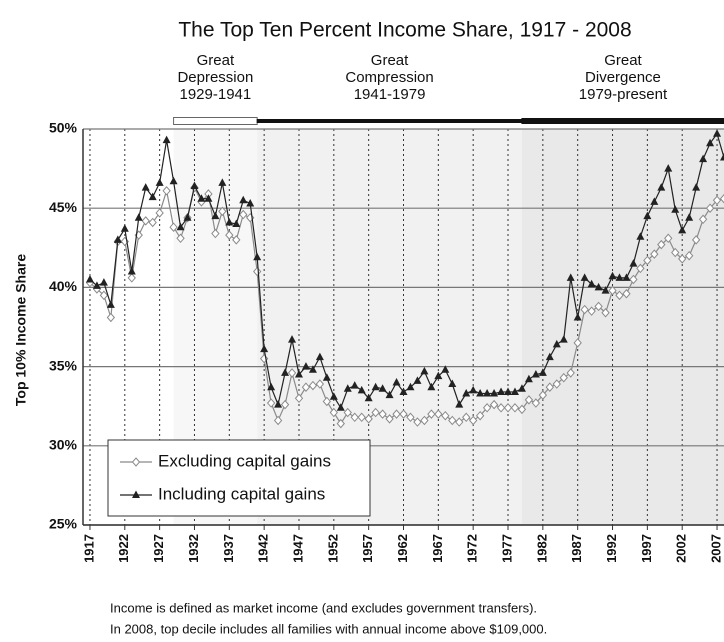 The image size is (724, 642). Describe the element at coordinates (367, 548) in the screenshot. I see `x-tick-label: 1957` at that location.